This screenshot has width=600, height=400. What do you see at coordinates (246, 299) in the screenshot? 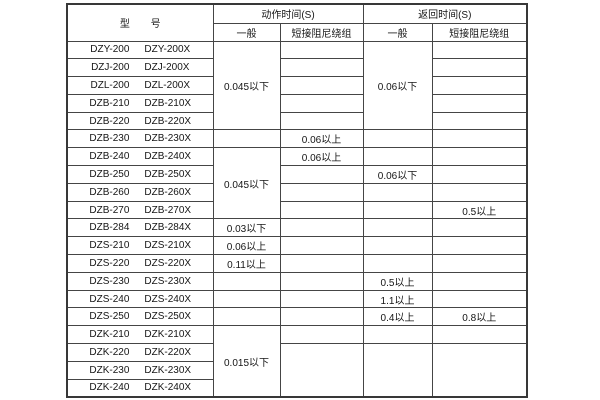
I see `action-general-cell` at bounding box center [246, 299].